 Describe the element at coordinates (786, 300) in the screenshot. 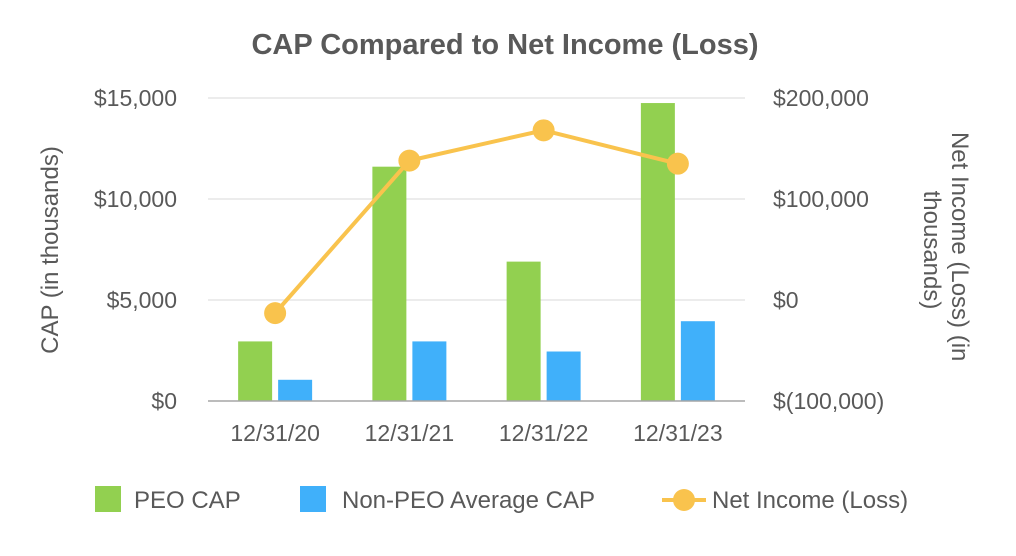

I see `y-tick-right-1: $0` at that location.